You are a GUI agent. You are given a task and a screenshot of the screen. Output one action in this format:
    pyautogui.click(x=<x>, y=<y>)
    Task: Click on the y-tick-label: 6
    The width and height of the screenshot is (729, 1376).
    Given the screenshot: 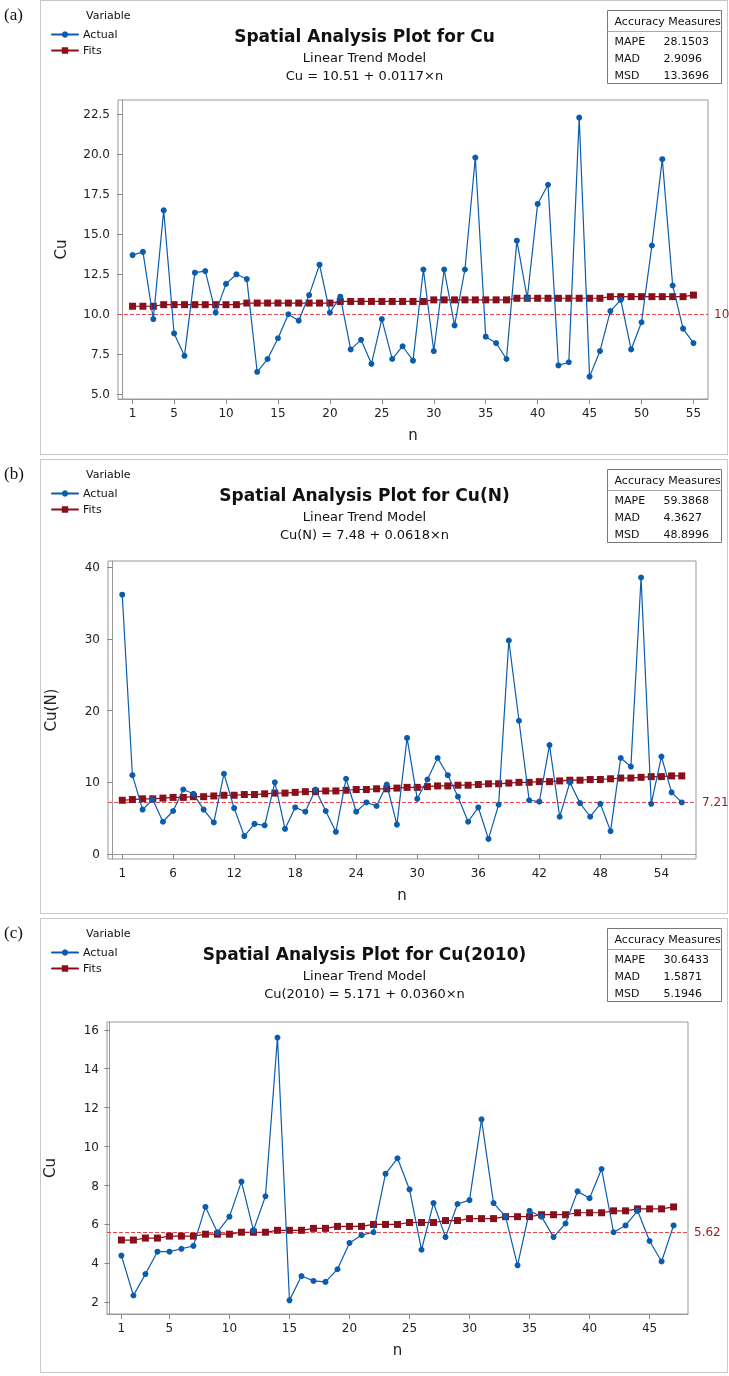 What is the action you would take?
    pyautogui.click(x=95, y=1224)
    